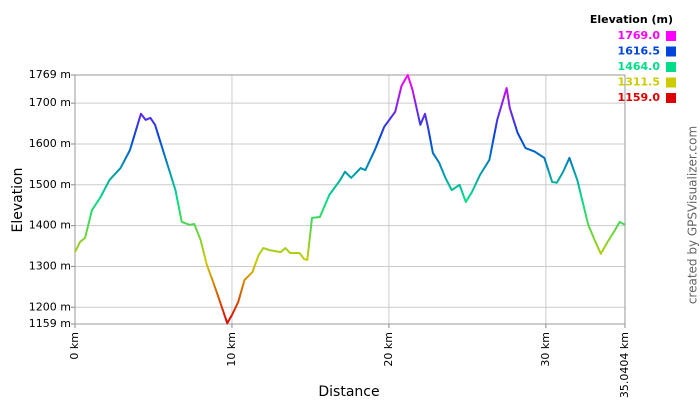 This screenshot has width=700, height=400. What do you see at coordinates (388, 349) in the screenshot?
I see `x-tick-label: 20 km` at bounding box center [388, 349].